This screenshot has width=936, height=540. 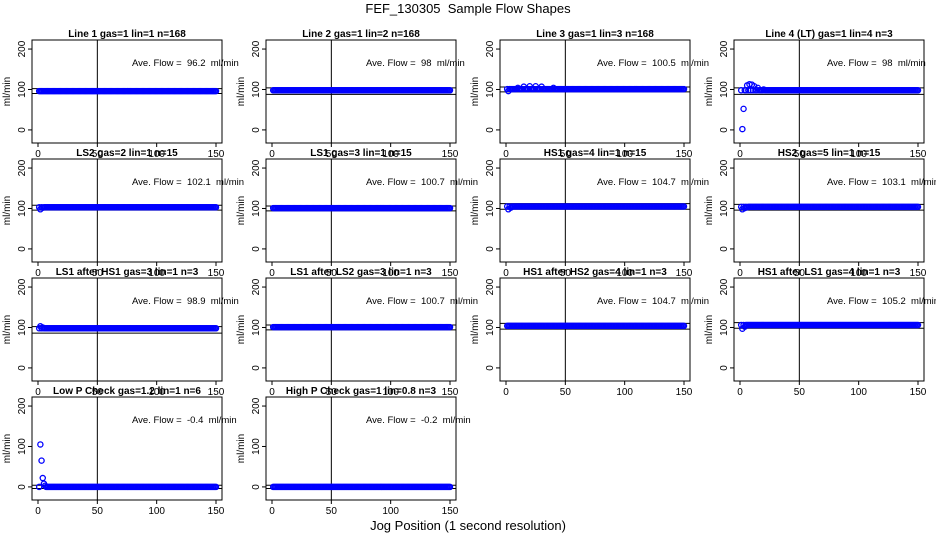 I want to click on panel-title: Line 2 gas=1 lin=2 n=168, so click(x=361, y=34).